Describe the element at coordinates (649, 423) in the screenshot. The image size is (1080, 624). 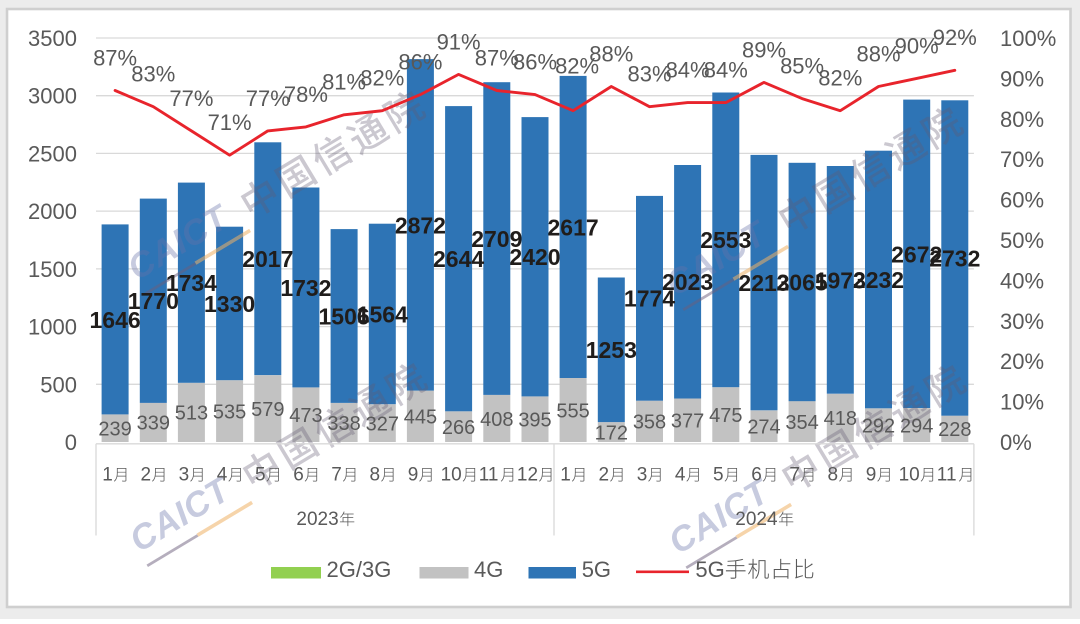
I see `svg-text: 358` at that location.